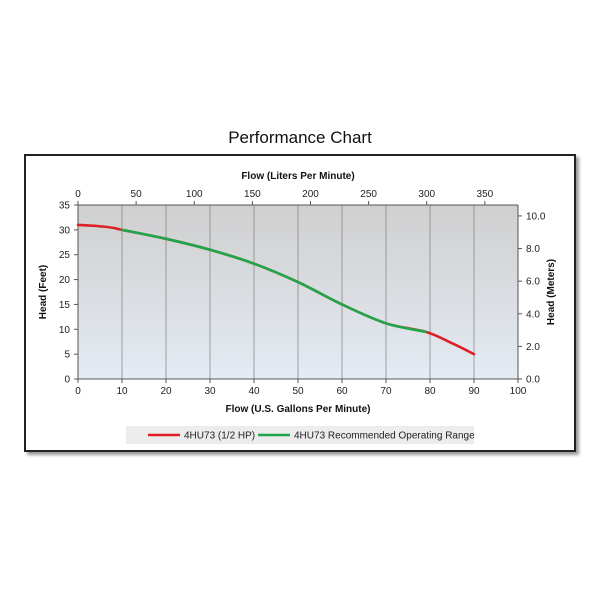 This screenshot has width=600, height=600. What do you see at coordinates (137, 194) in the screenshot?
I see `x2-tick-label: 50` at bounding box center [137, 194].